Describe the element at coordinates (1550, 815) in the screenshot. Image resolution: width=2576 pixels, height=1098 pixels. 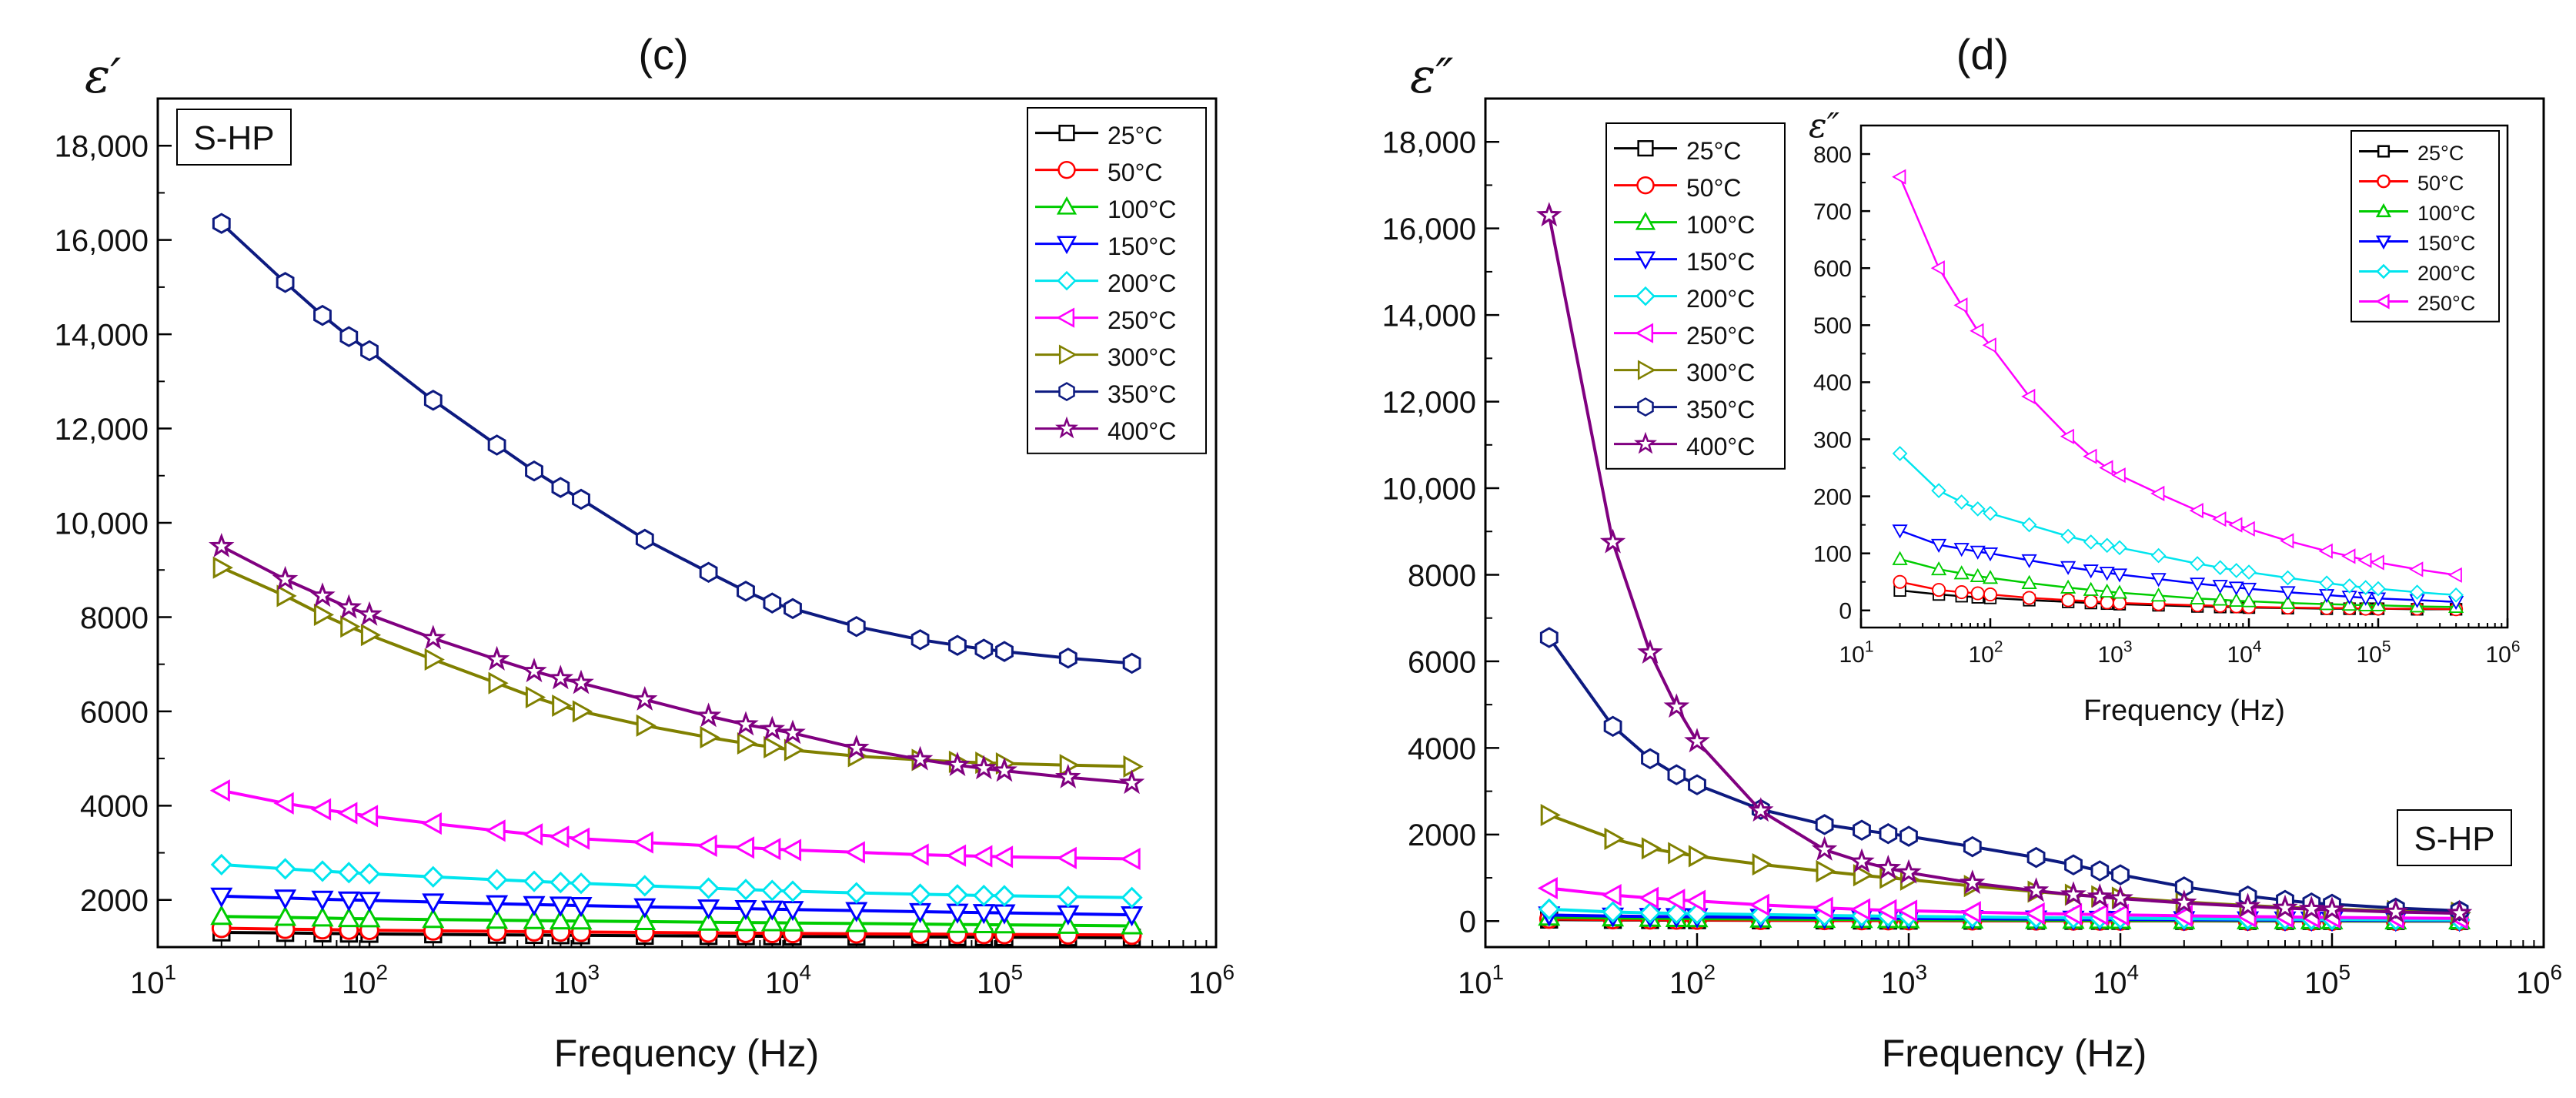
I see `panel-d-point-300C` at that location.